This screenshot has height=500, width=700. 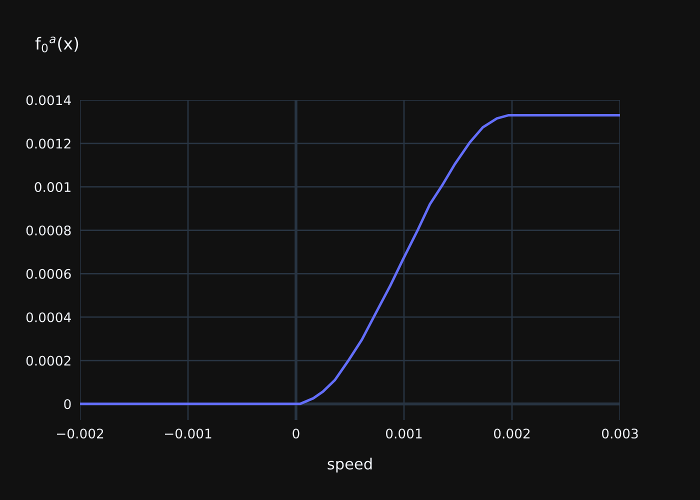 What do you see at coordinates (296, 433) in the screenshot?
I see `x-tick-label: 0` at bounding box center [296, 433].